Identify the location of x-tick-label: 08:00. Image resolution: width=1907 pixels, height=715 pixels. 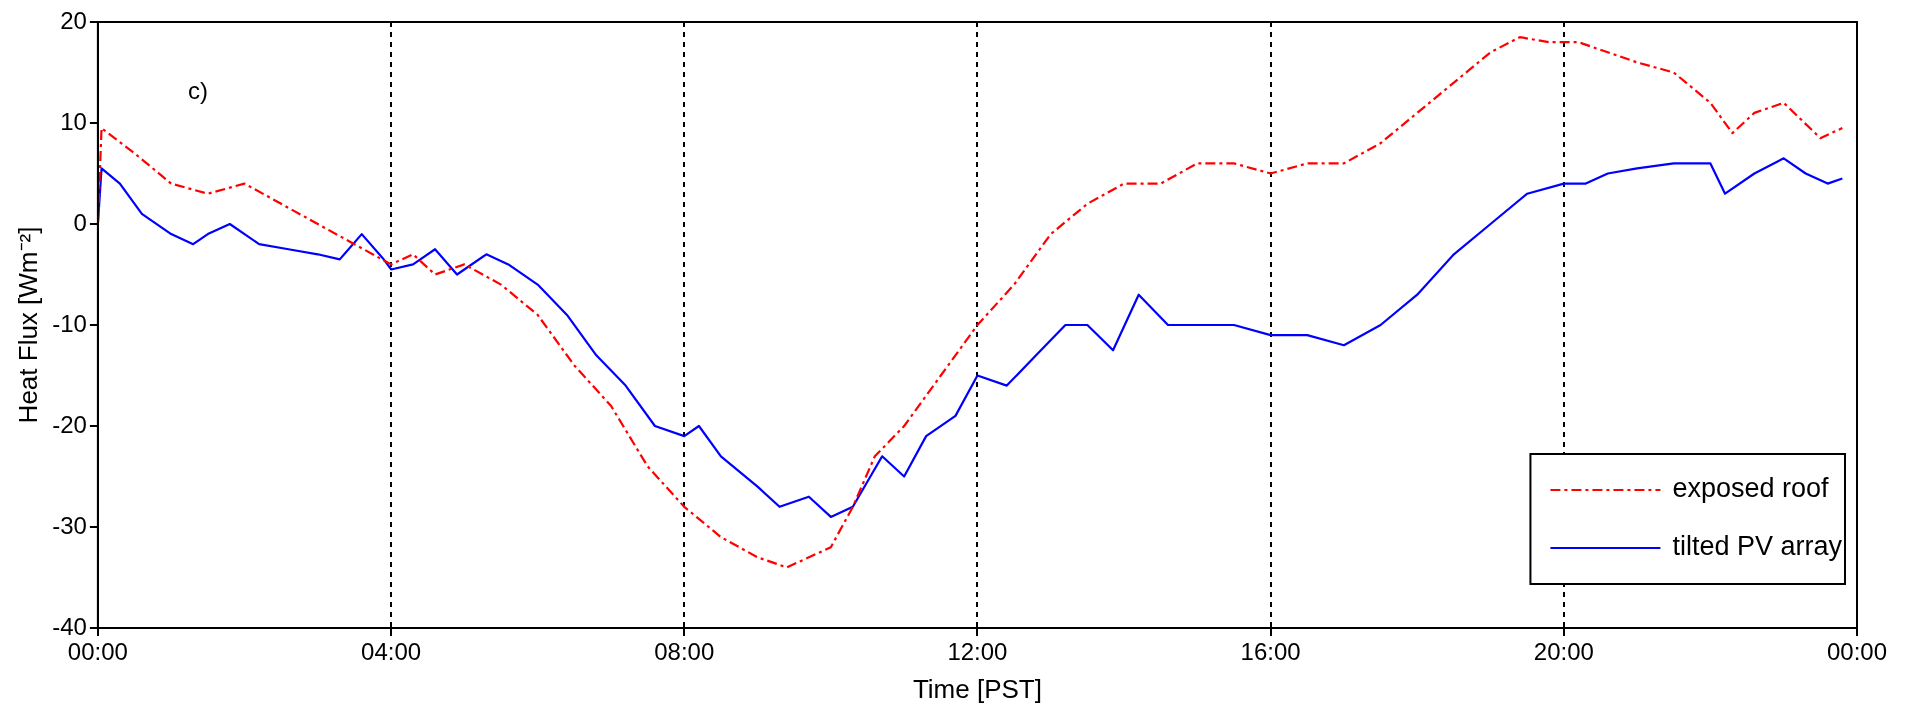
(684, 652).